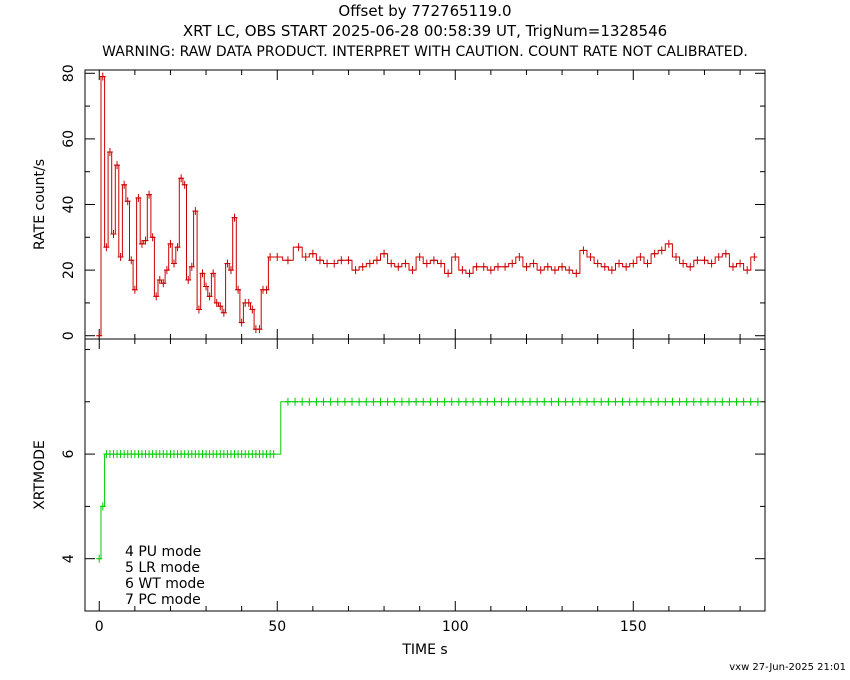  Describe the element at coordinates (69, 558) in the screenshot. I see `mode-ytick-label: 4` at that location.